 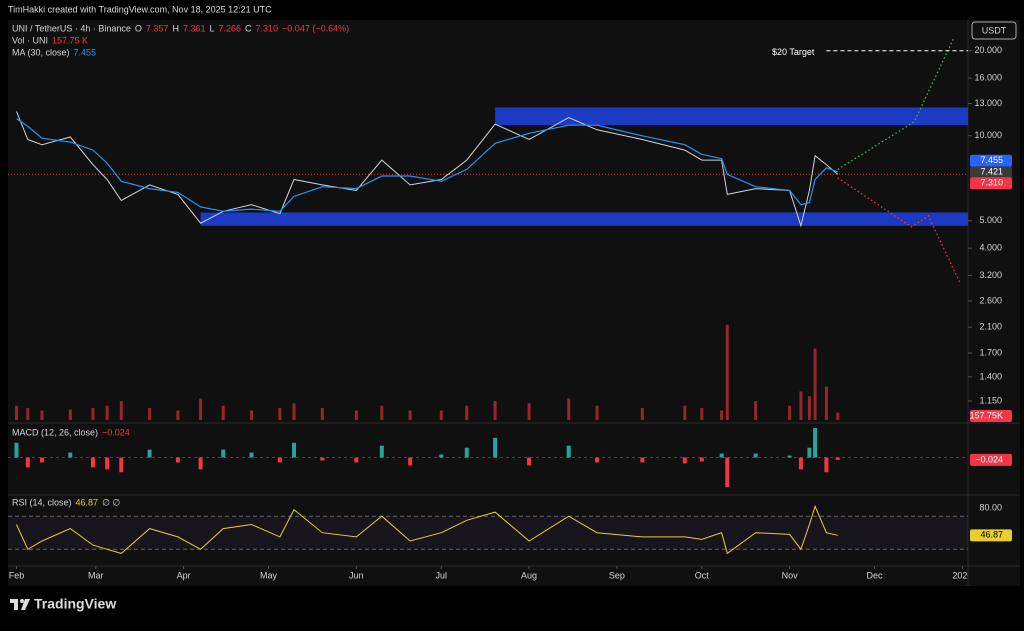 I want to click on x-tick-label: Dec, so click(x=875, y=575).